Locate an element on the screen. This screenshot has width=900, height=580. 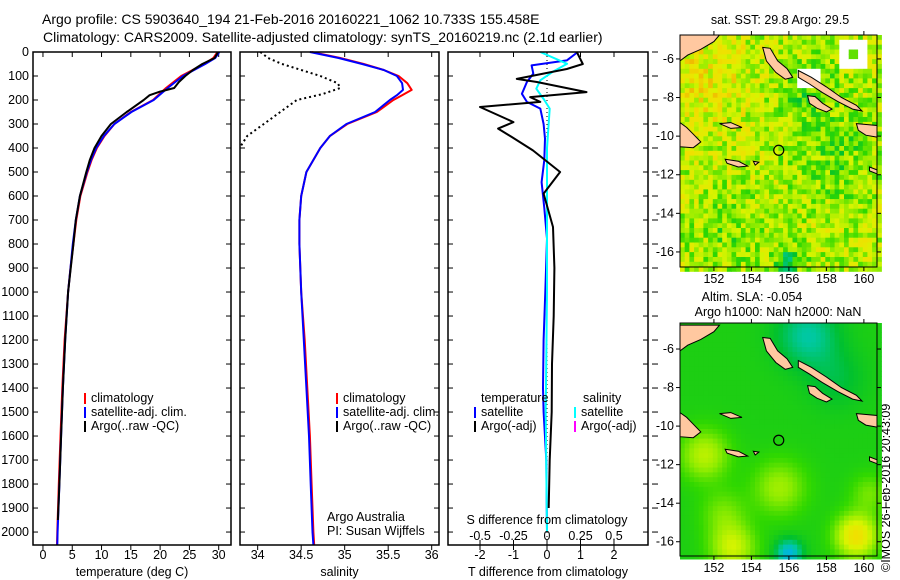
float-position-marker is located at coordinates (779, 150).